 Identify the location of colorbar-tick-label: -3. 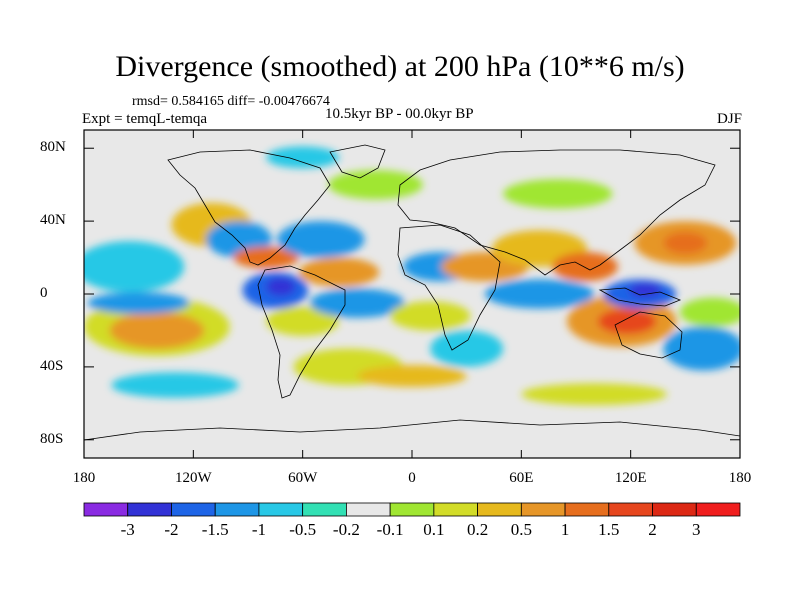
(127, 529).